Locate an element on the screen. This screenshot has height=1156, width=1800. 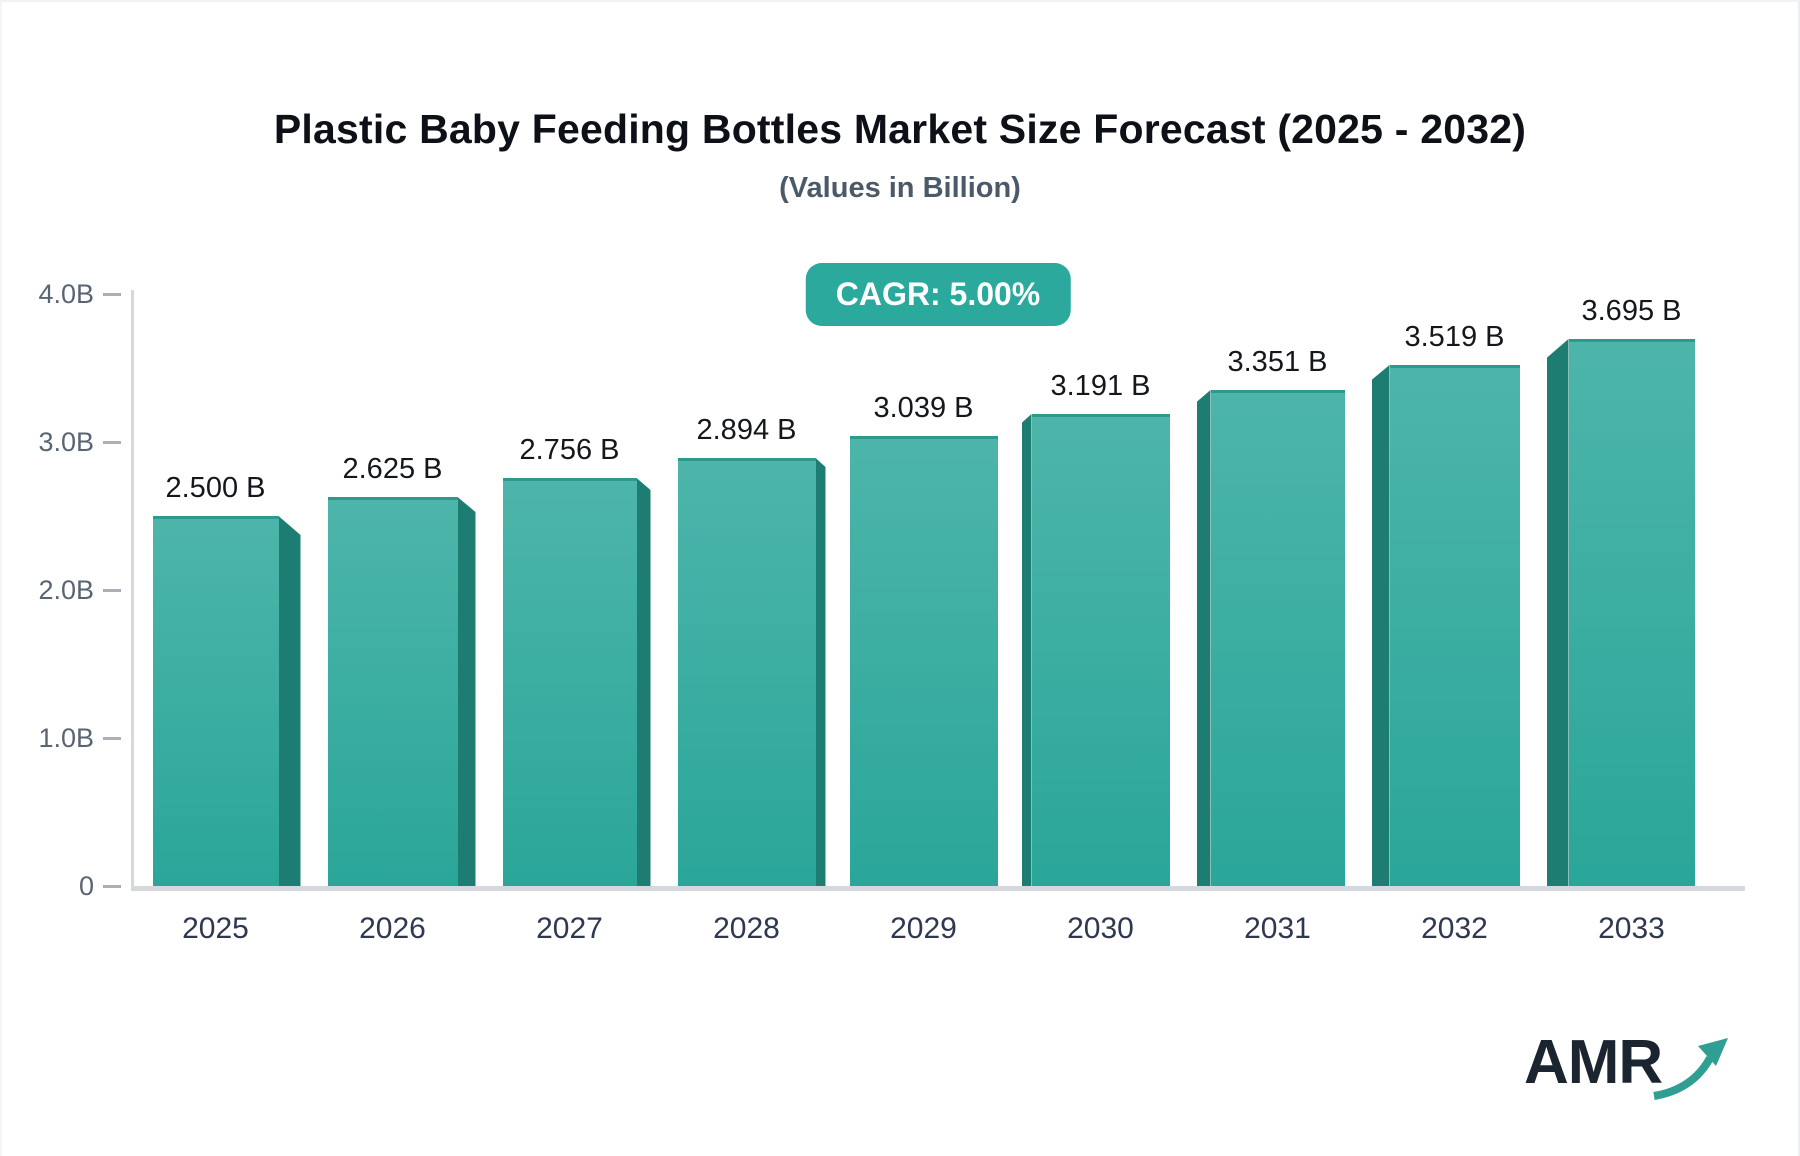
bar-side-2033 is located at coordinates (1557, 612).